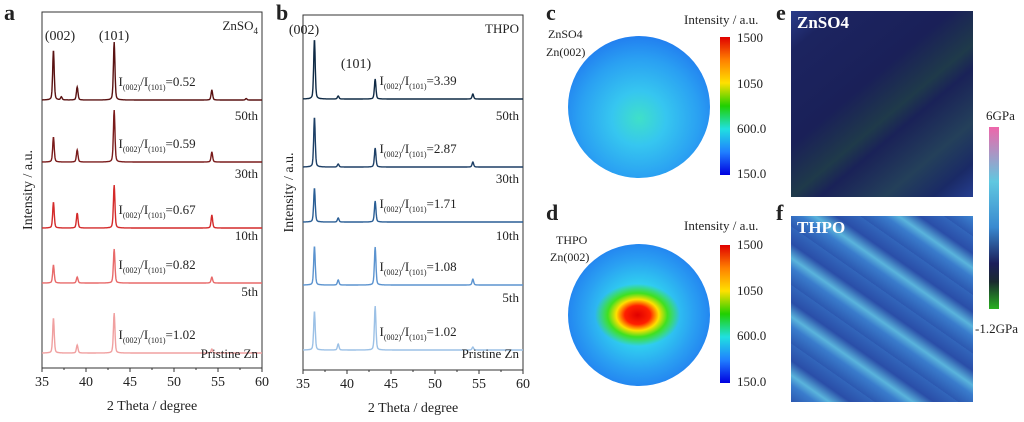 The width and height of the screenshot is (1024, 422). What do you see at coordinates (721, 19) in the screenshot?
I see `pole-c-colorbar-title: Intensity / a.u.` at bounding box center [721, 19].